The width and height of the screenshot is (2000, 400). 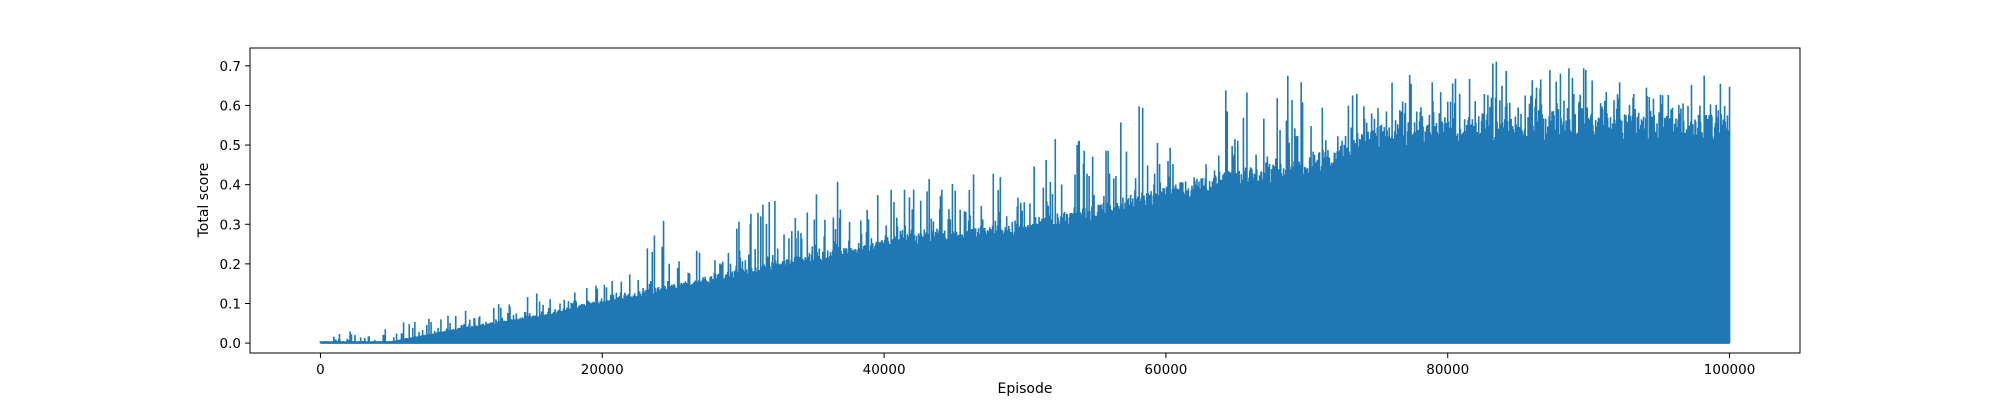 I want to click on y-axis-label: Total score, so click(x=204, y=201).